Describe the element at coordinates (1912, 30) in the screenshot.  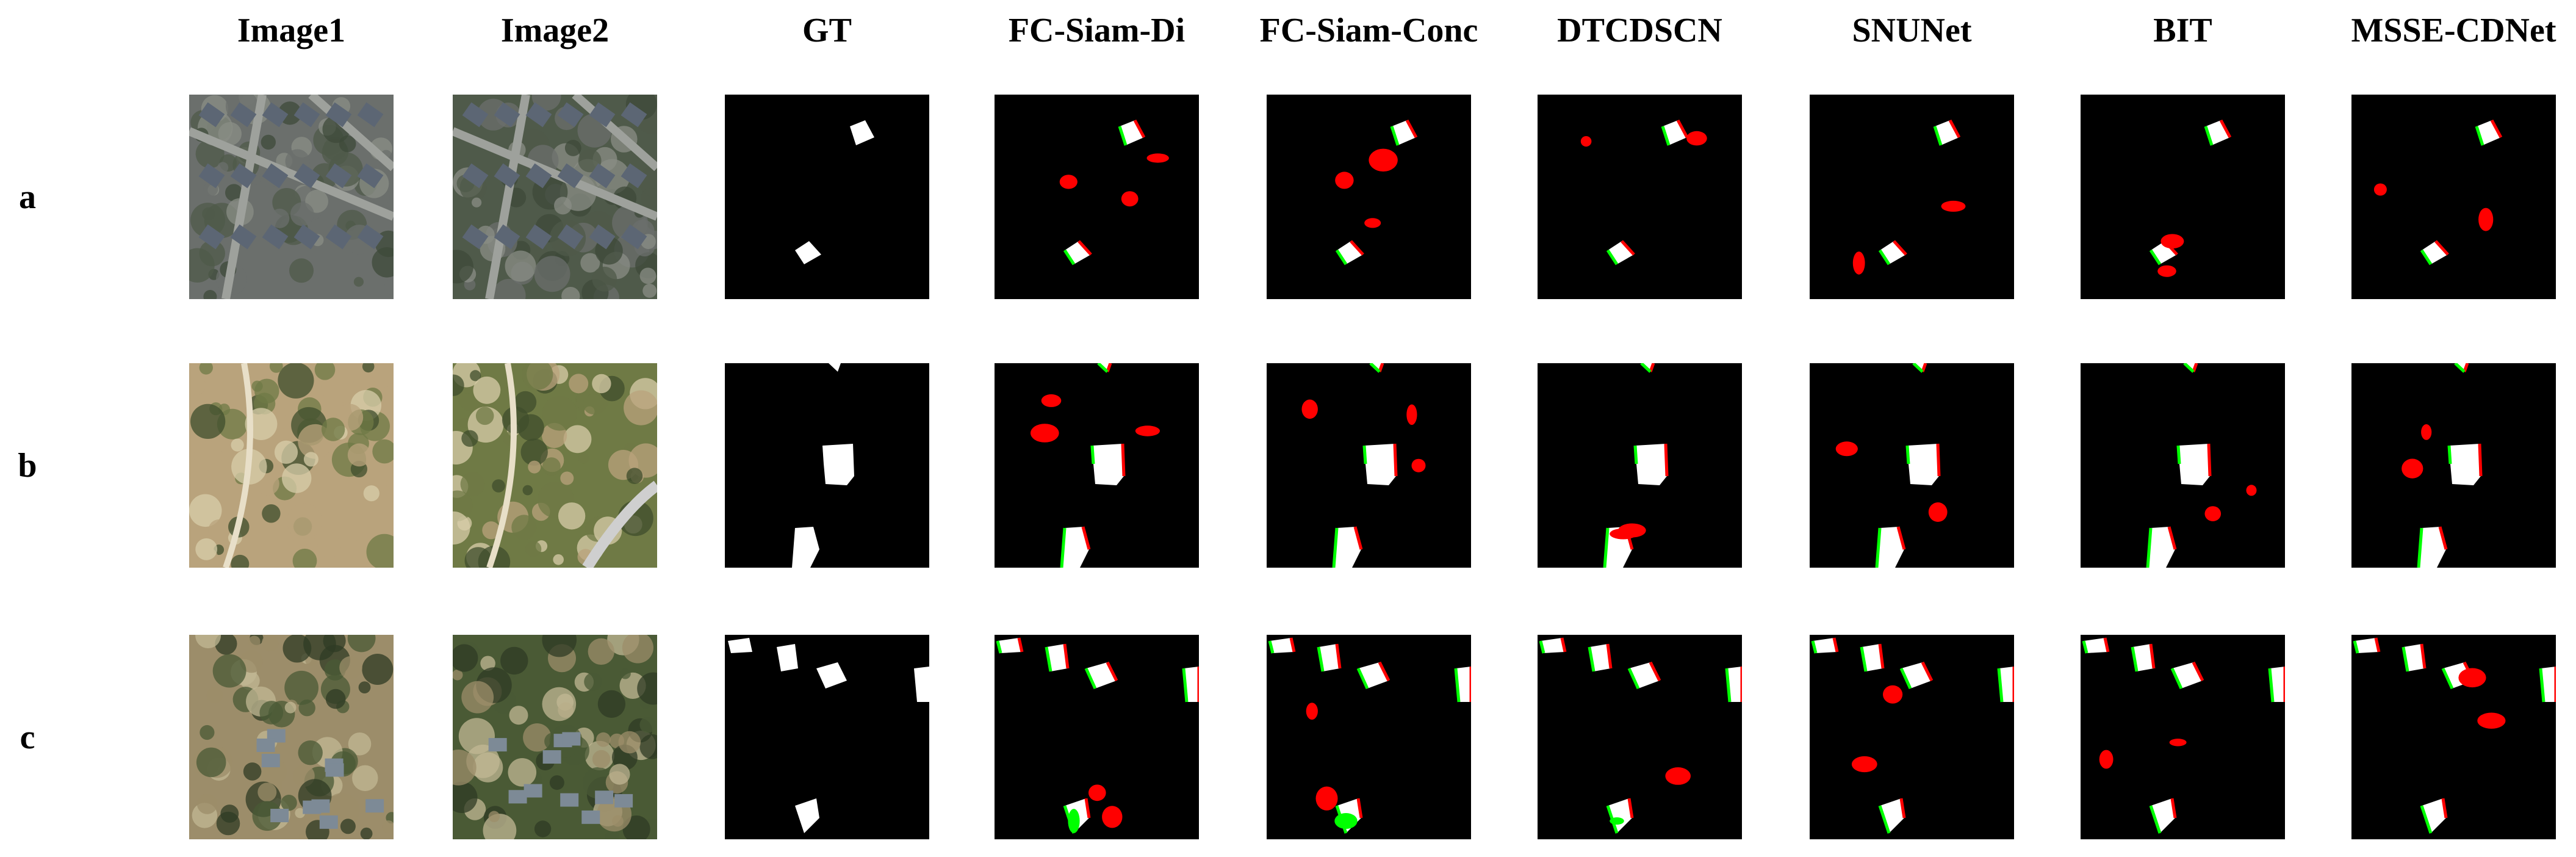
I see `column-header-snunet: SNUNet` at that location.